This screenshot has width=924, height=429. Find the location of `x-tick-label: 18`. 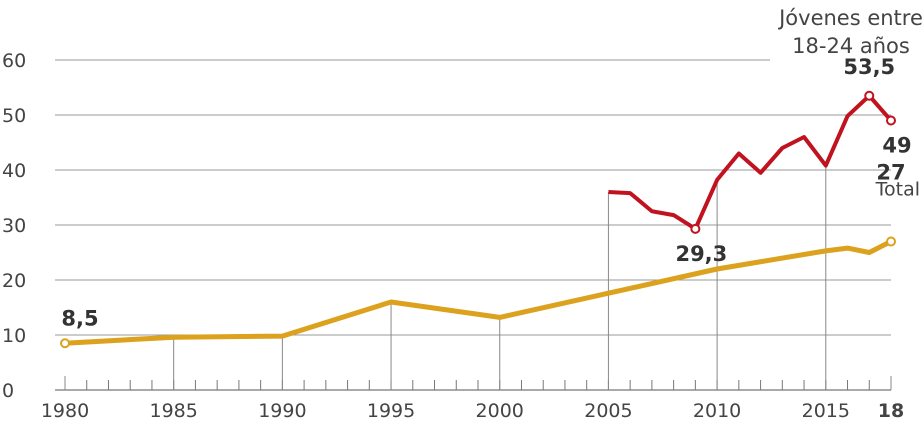

x-tick-label: 18 is located at coordinates (891, 411).